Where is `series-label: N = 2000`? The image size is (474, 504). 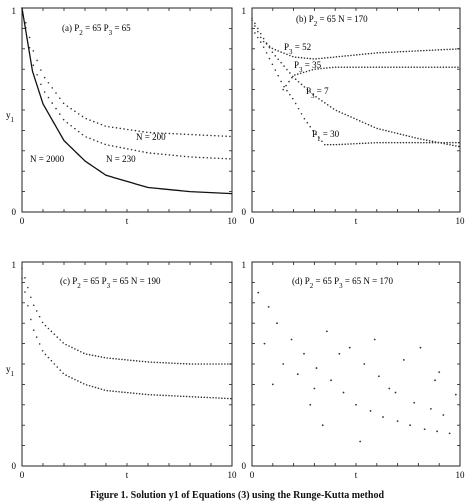 series-label: N = 2000 is located at coordinates (47, 159).